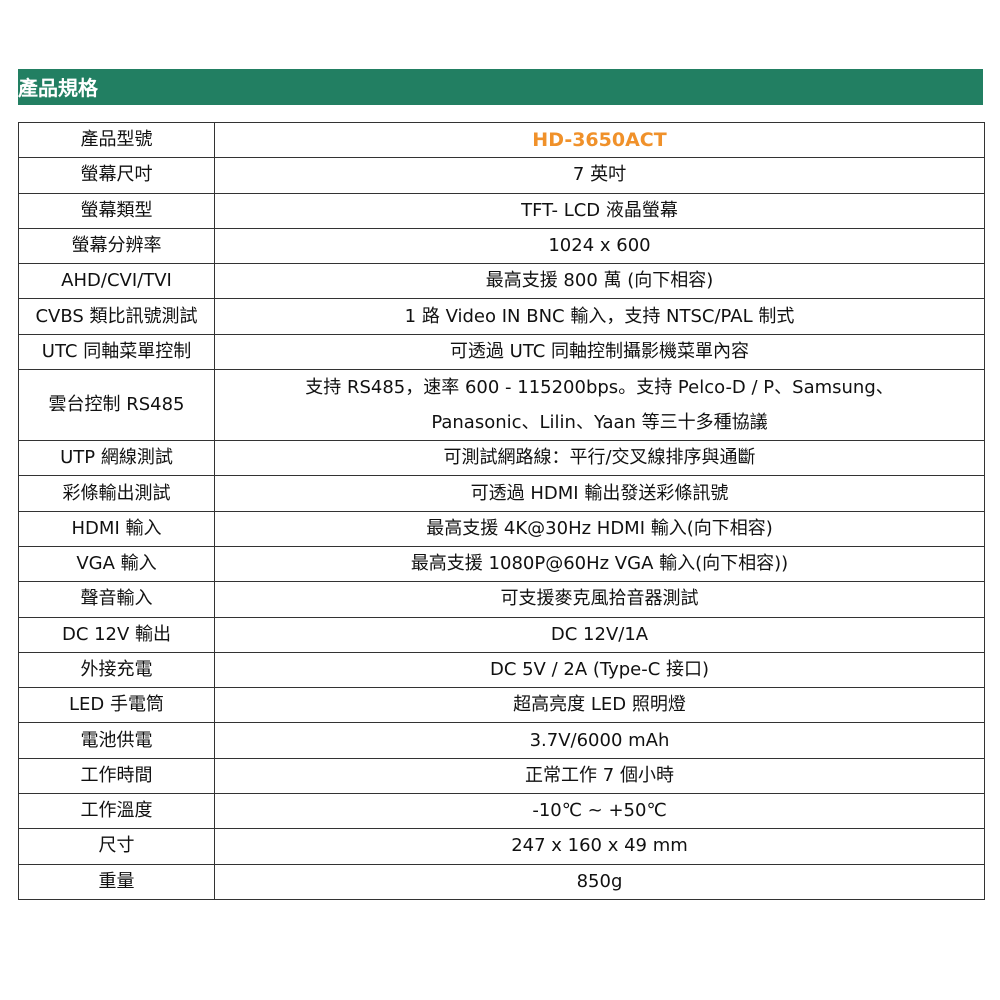  I want to click on spec-value: 正常工作 7 個小時, so click(599, 776).